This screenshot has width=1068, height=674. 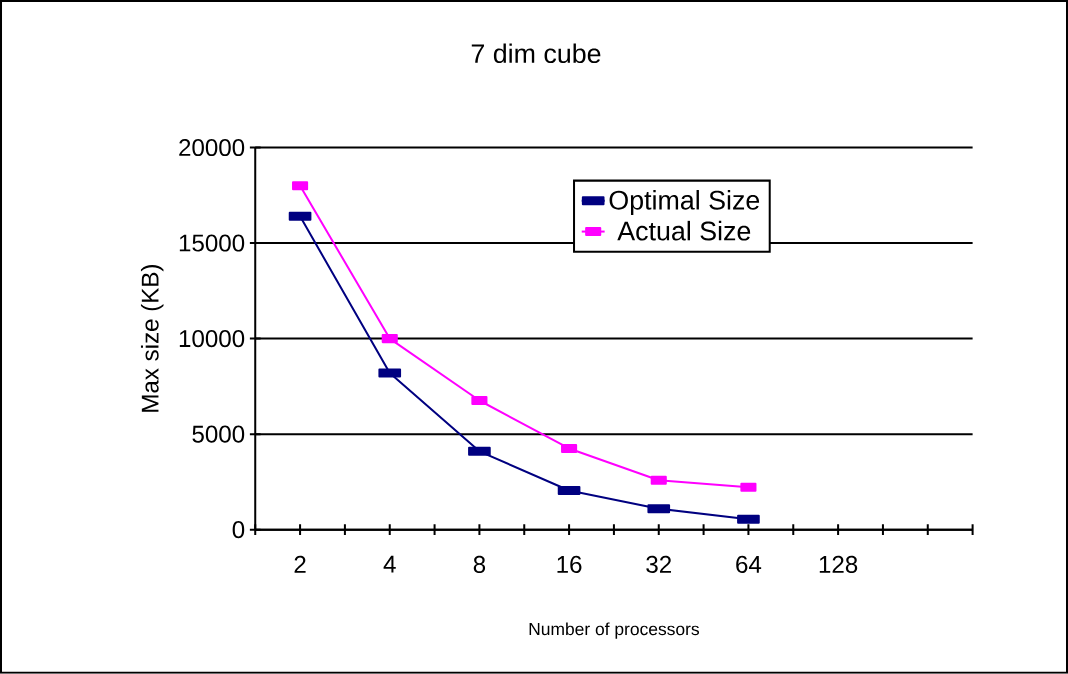 What do you see at coordinates (569, 564) in the screenshot?
I see `x-tick-label: 16` at bounding box center [569, 564].